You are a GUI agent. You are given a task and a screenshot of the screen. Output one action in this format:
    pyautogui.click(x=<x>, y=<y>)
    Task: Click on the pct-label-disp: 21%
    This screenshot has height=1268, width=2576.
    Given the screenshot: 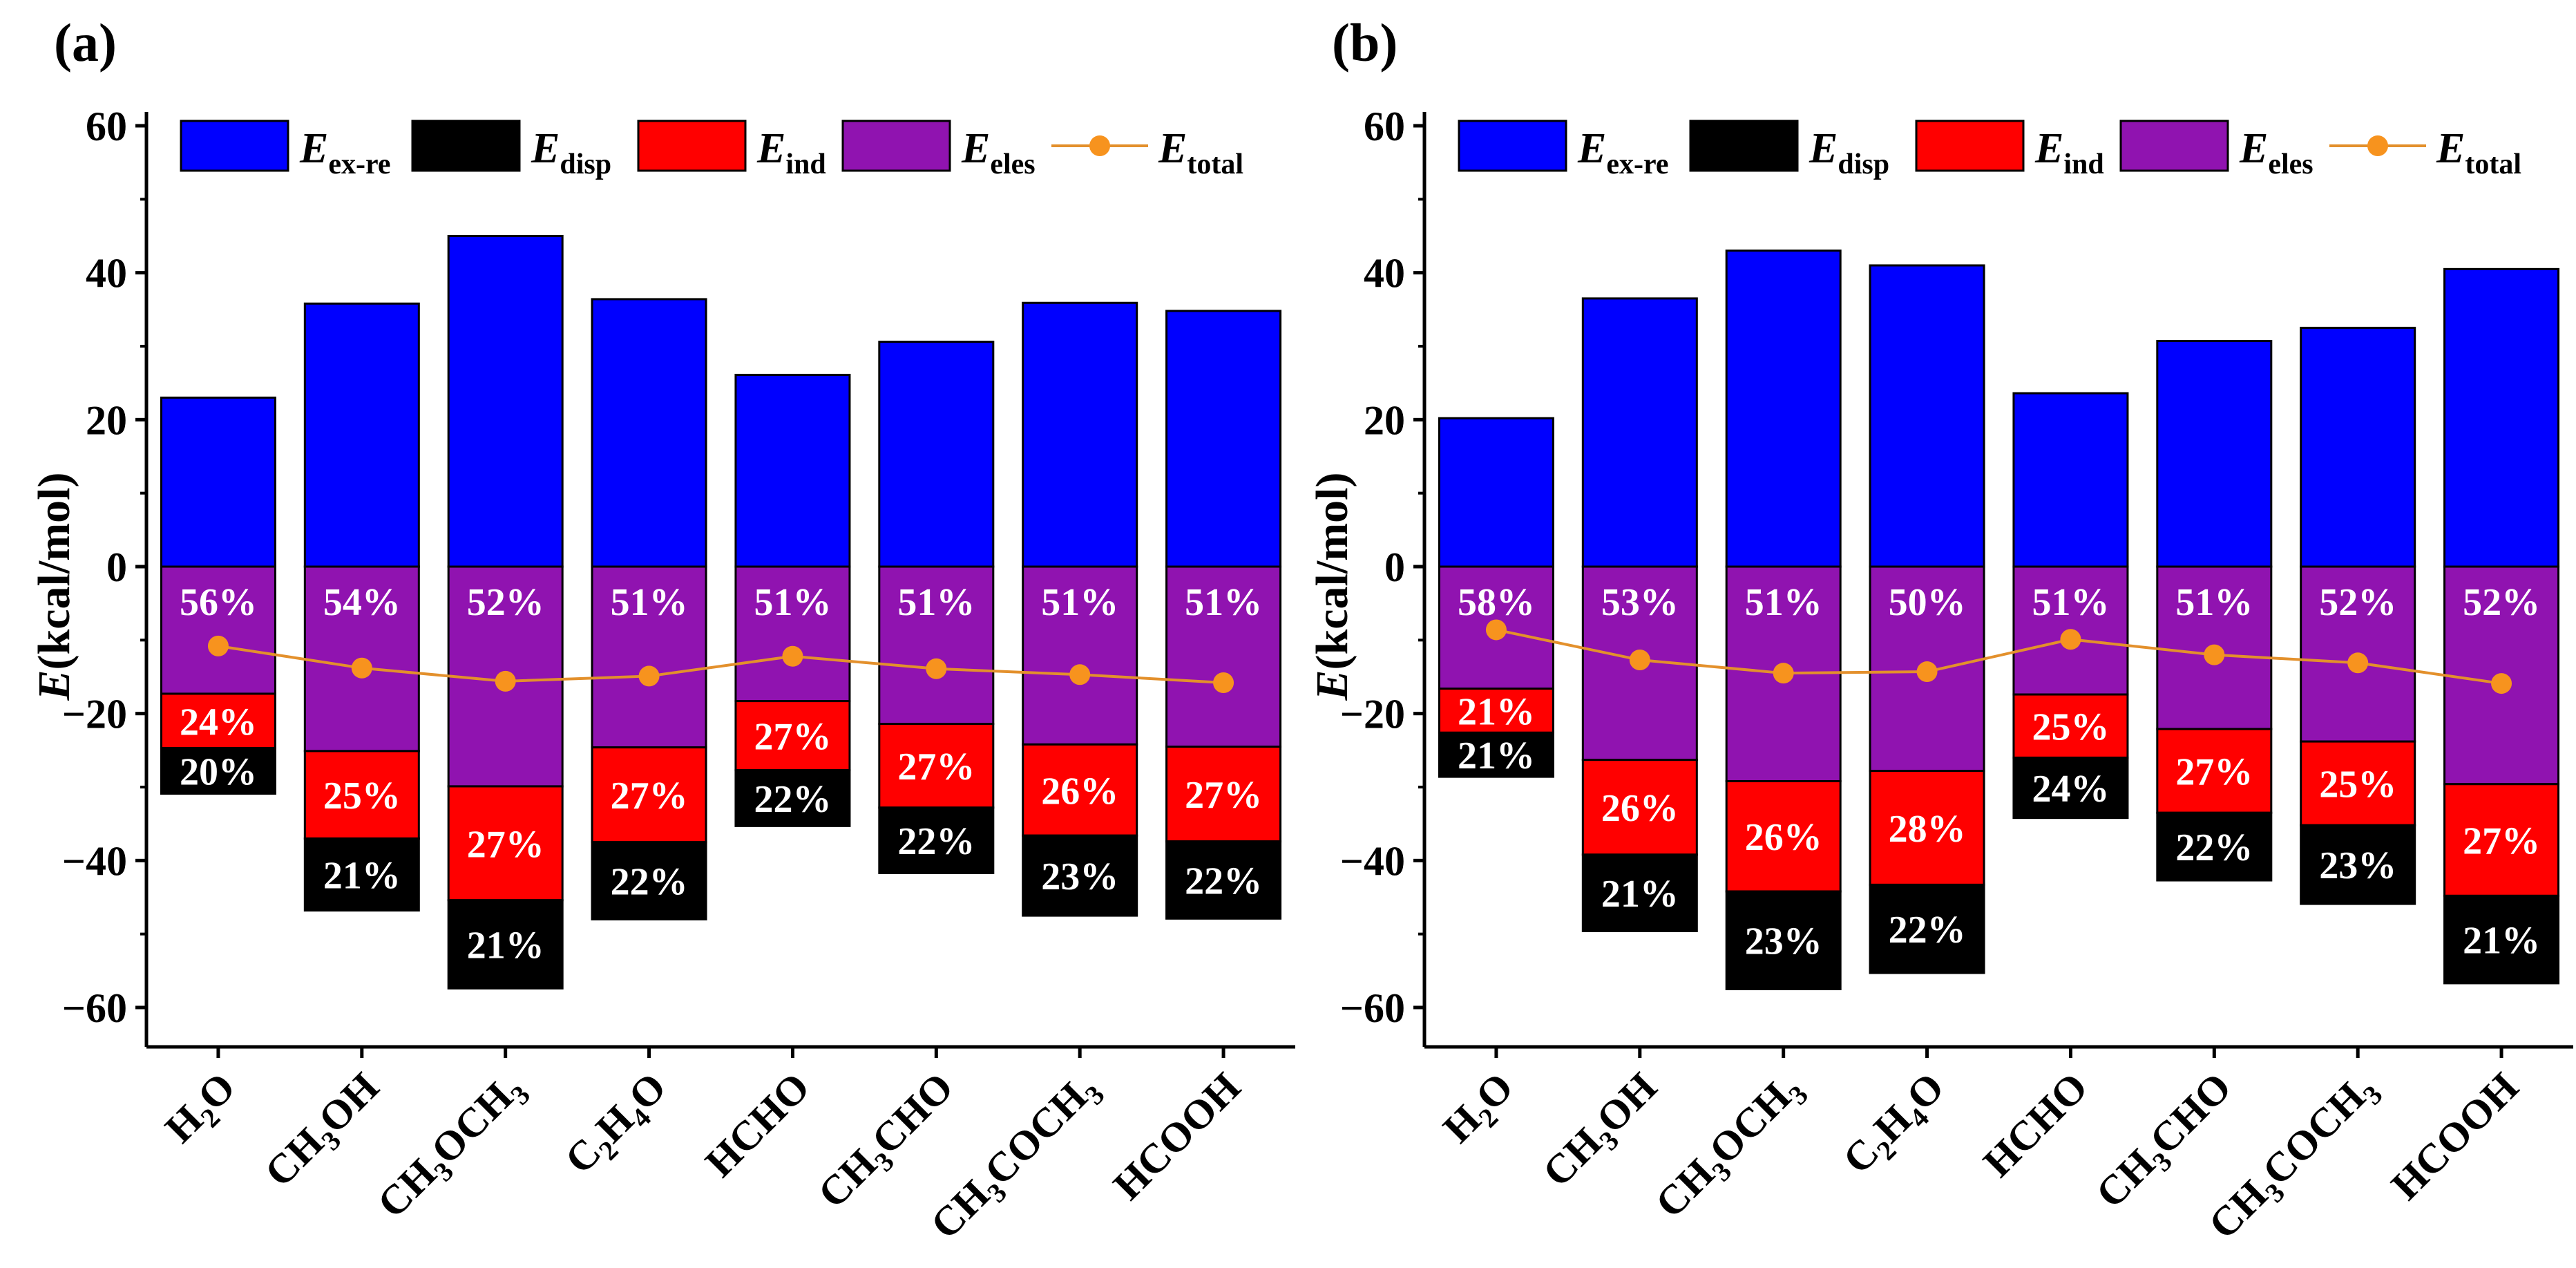 What is the action you would take?
    pyautogui.click(x=362, y=876)
    